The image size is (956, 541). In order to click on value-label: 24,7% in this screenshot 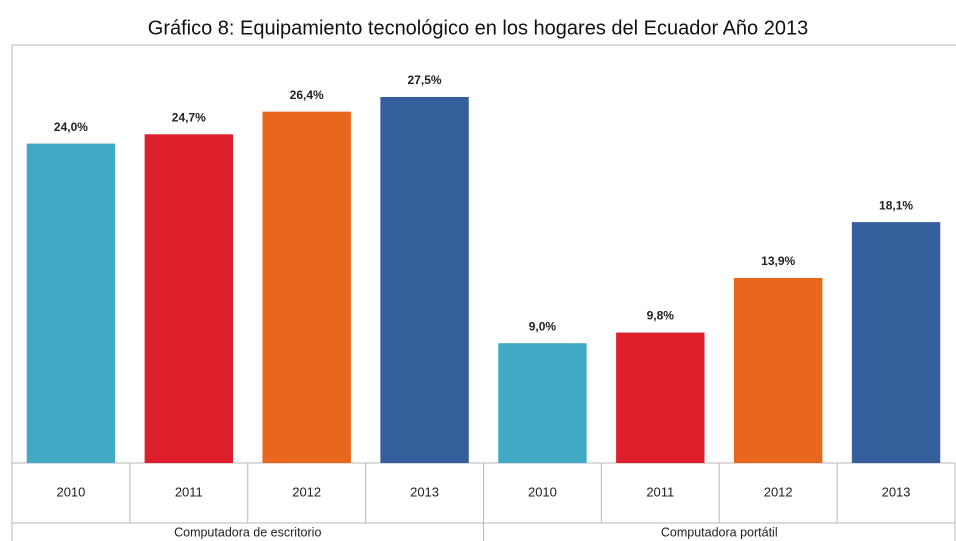, I will do `click(189, 117)`.